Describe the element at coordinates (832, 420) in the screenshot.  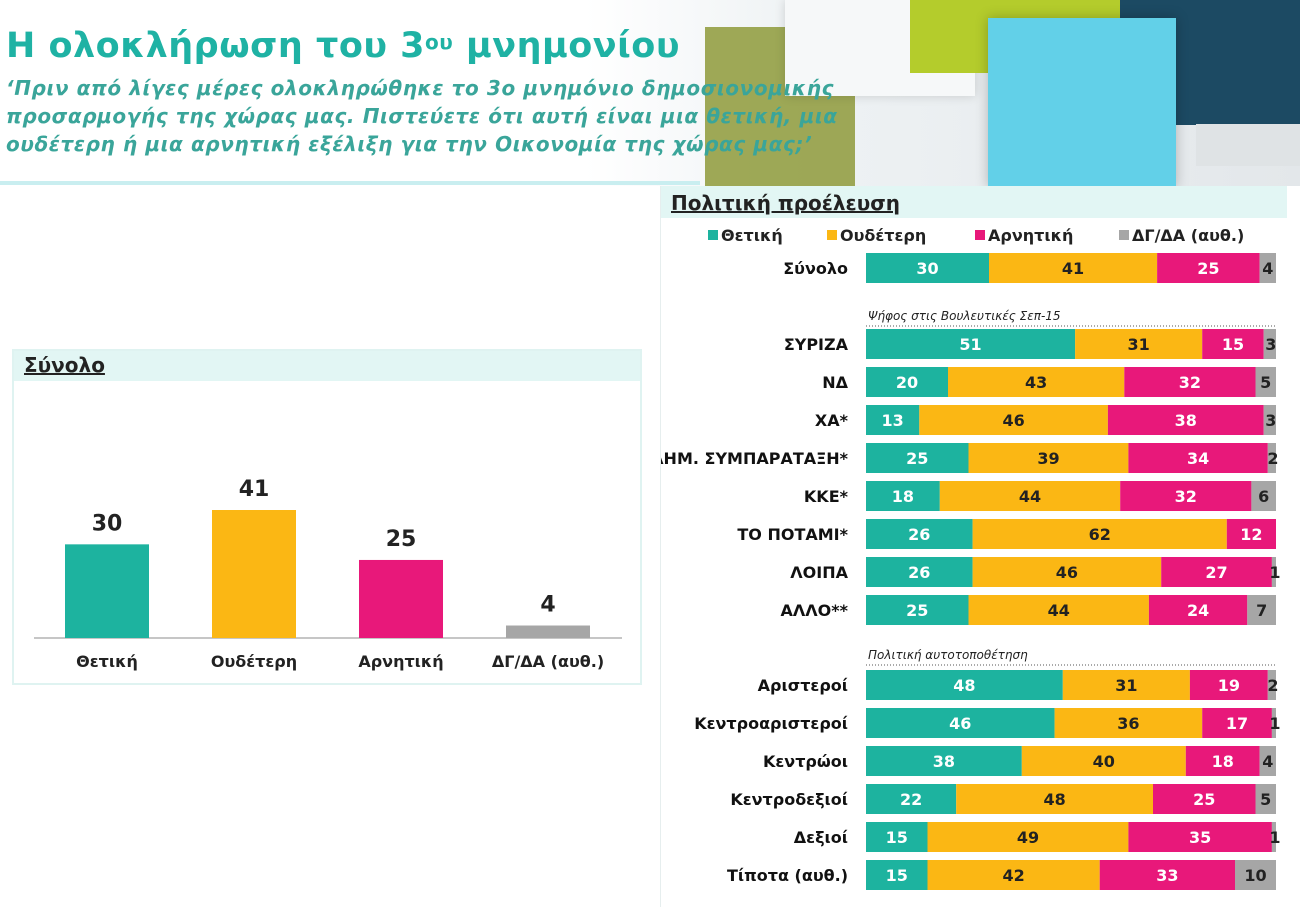
I see `row-label-4: ΧΑ*` at that location.